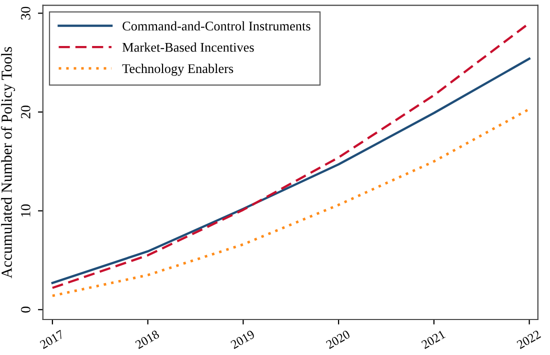 The width and height of the screenshot is (550, 355). I want to click on x-tick-label: 2018, so click(147, 340).